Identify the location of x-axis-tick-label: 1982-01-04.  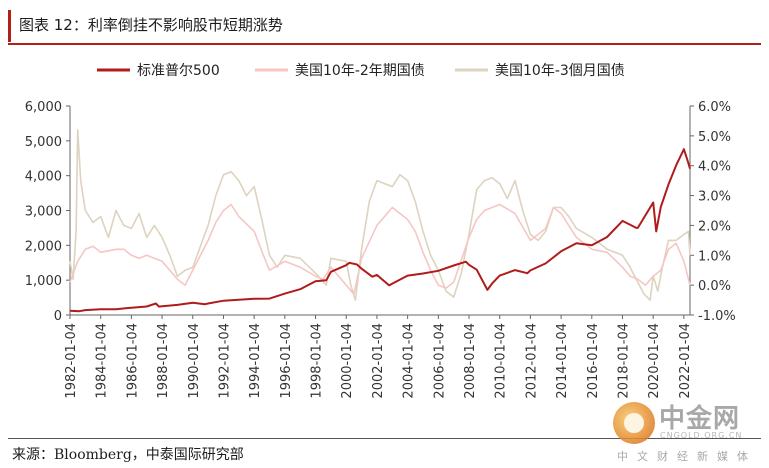
(71, 361).